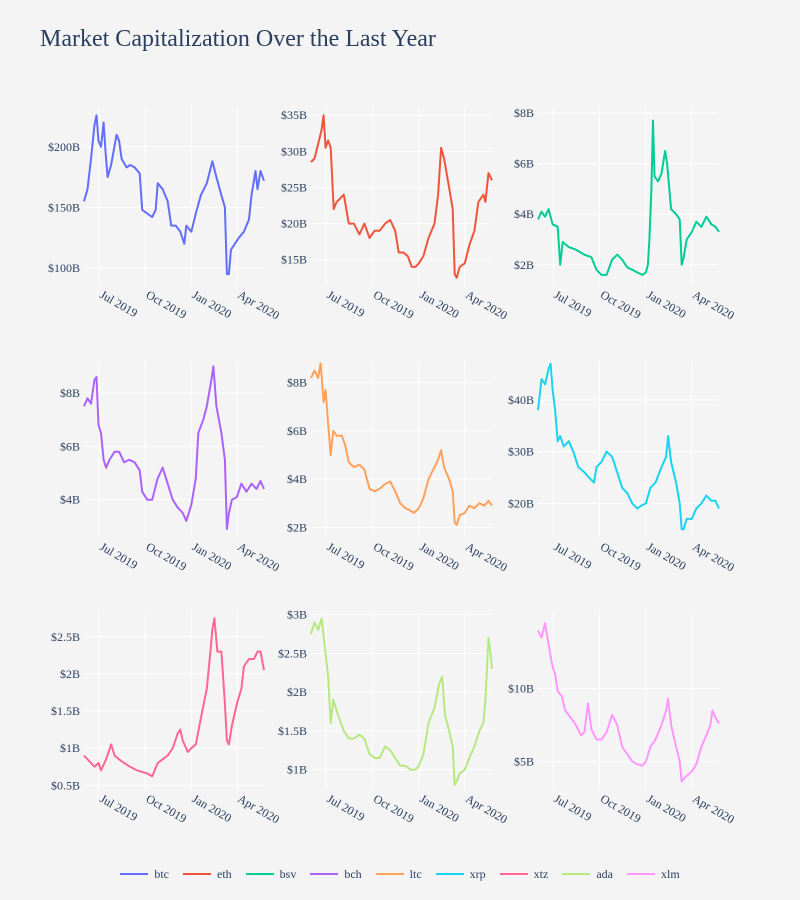  I want to click on y-tick-label: $15B, so click(294, 260).